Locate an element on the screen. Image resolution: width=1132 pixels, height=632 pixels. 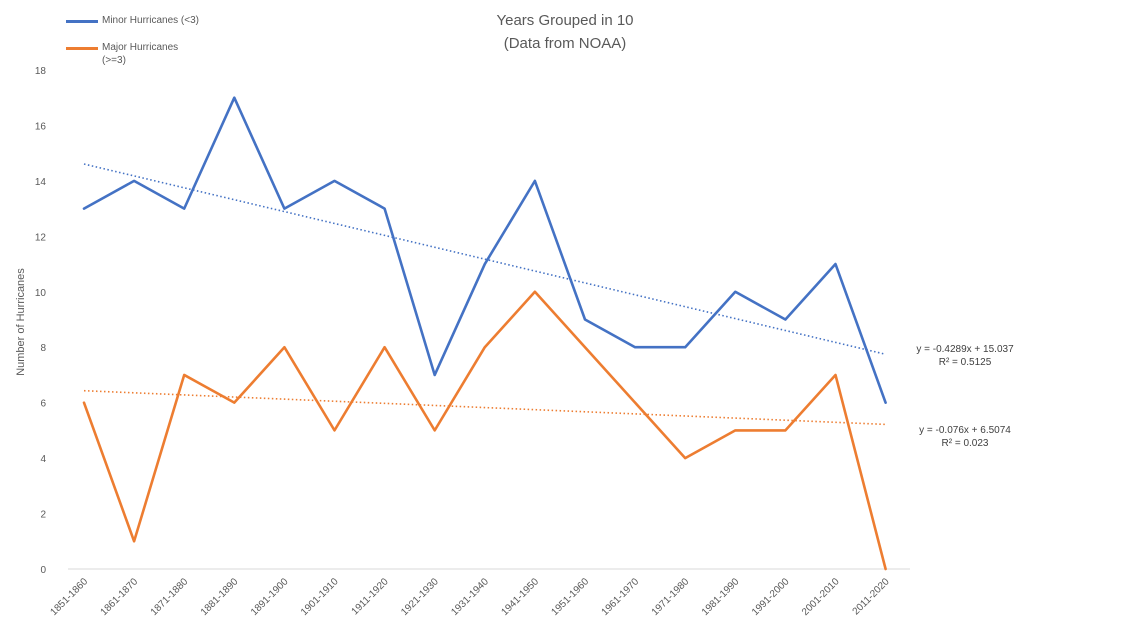
chart-subtitle: (Data from NOAA) is located at coordinates (565, 43).